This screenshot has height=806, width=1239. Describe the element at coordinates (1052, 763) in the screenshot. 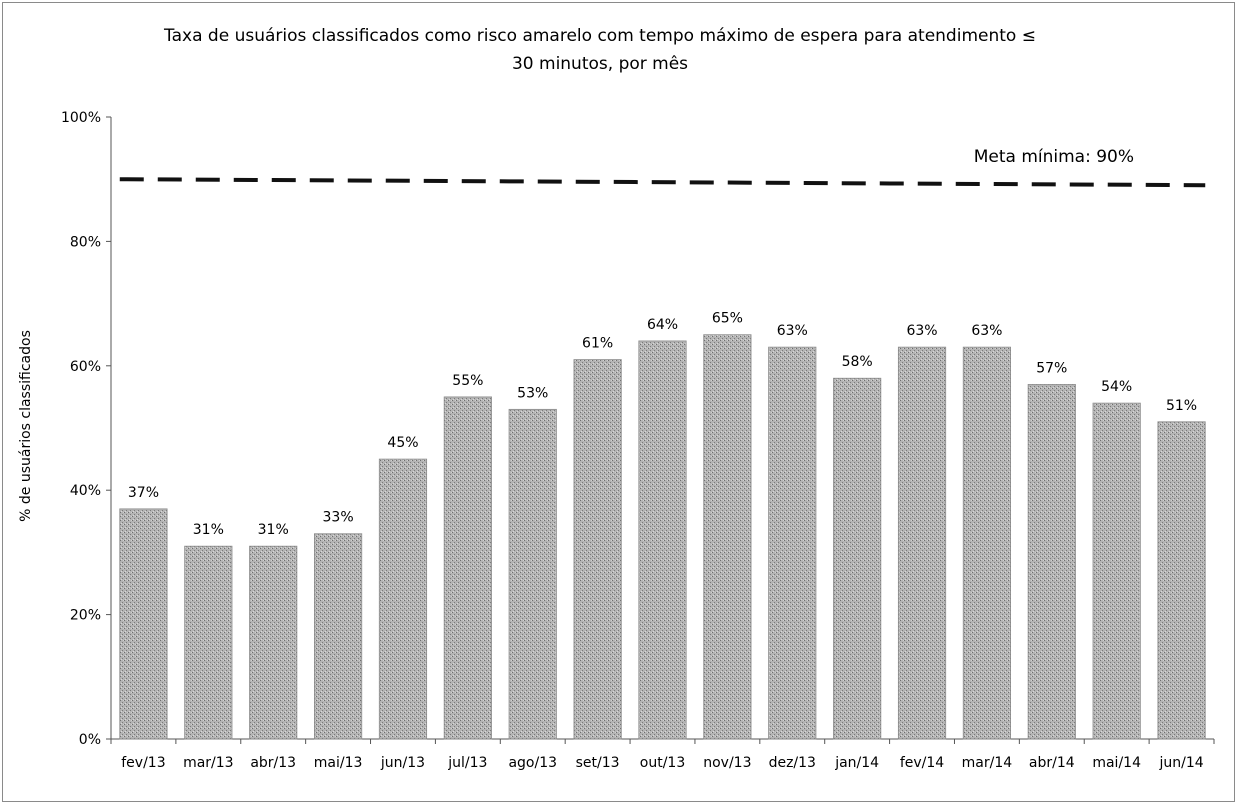

I see `x-tick-label: abr/14` at that location.